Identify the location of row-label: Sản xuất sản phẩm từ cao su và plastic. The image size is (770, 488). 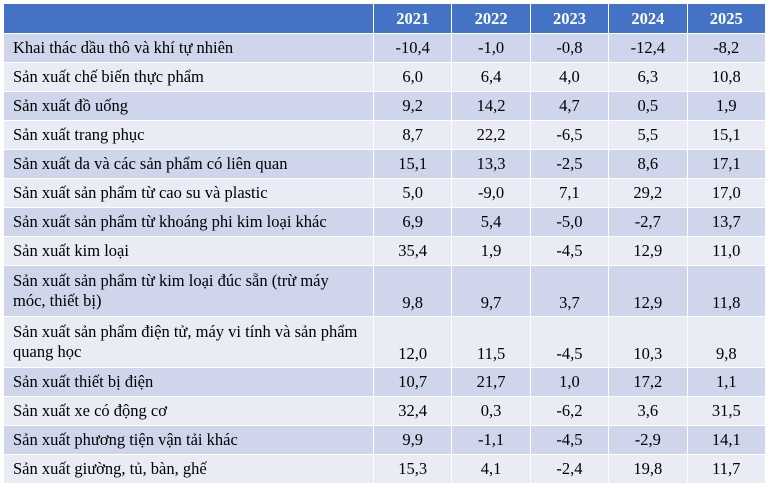
(188, 193).